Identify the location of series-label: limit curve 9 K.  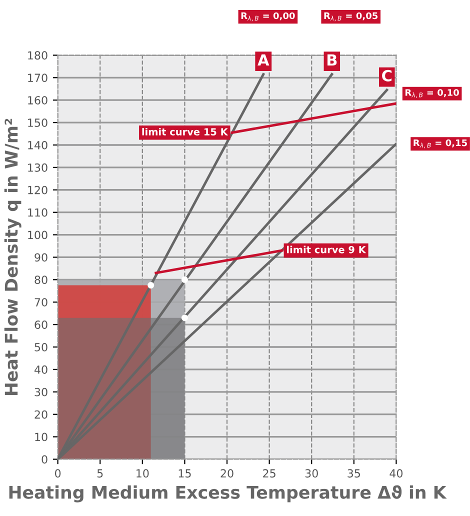
(326, 250).